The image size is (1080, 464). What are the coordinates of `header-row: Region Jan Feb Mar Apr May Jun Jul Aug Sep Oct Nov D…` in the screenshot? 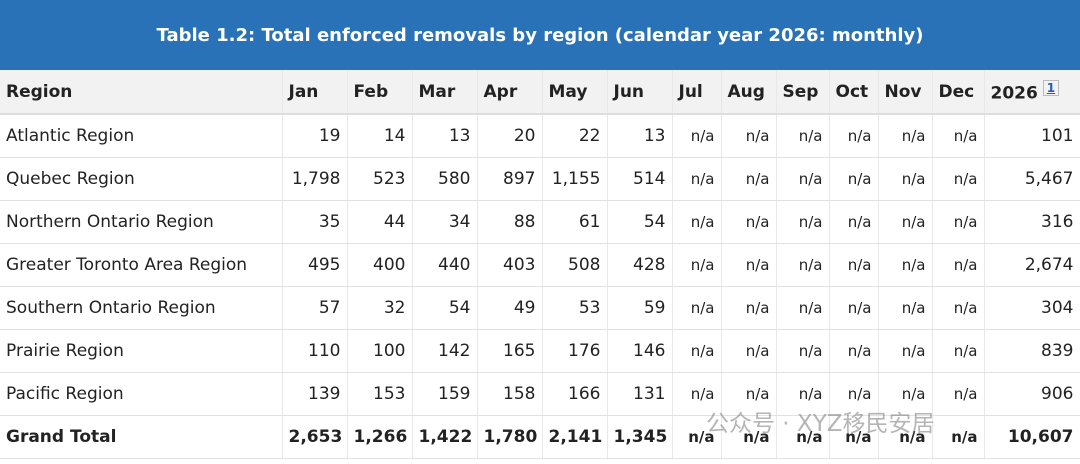 It's located at (540, 92).